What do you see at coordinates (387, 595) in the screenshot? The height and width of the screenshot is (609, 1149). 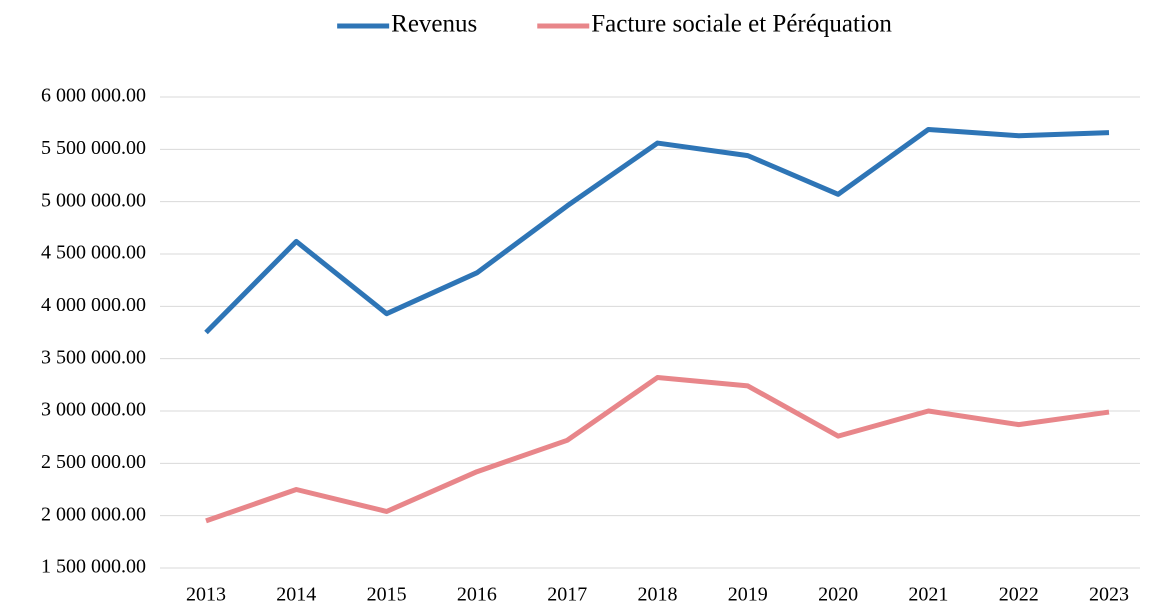 I see `x-tick-label: 2015` at bounding box center [387, 595].